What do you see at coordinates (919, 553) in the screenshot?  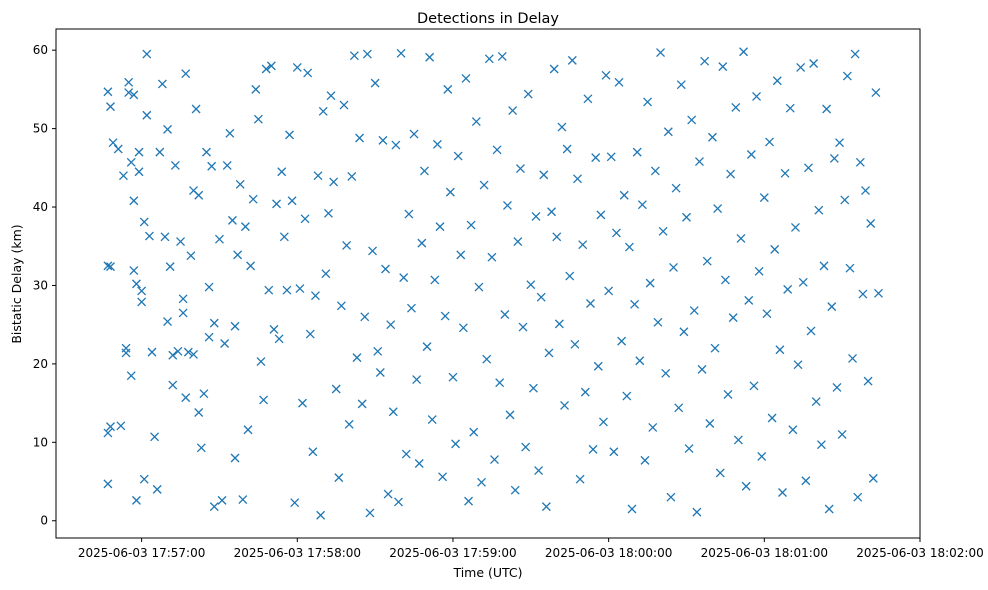 I see `x-tick-label: 2025-06-03 18:02:00` at bounding box center [919, 553].